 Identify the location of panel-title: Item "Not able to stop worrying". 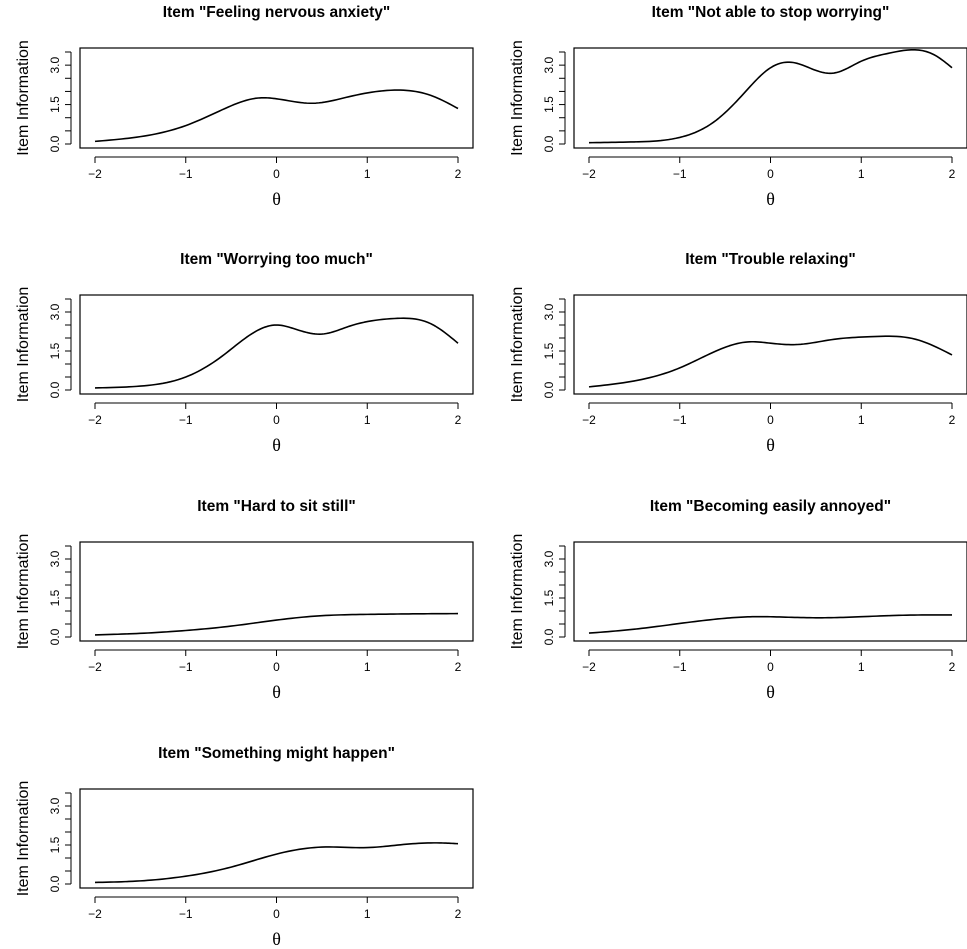
(771, 12).